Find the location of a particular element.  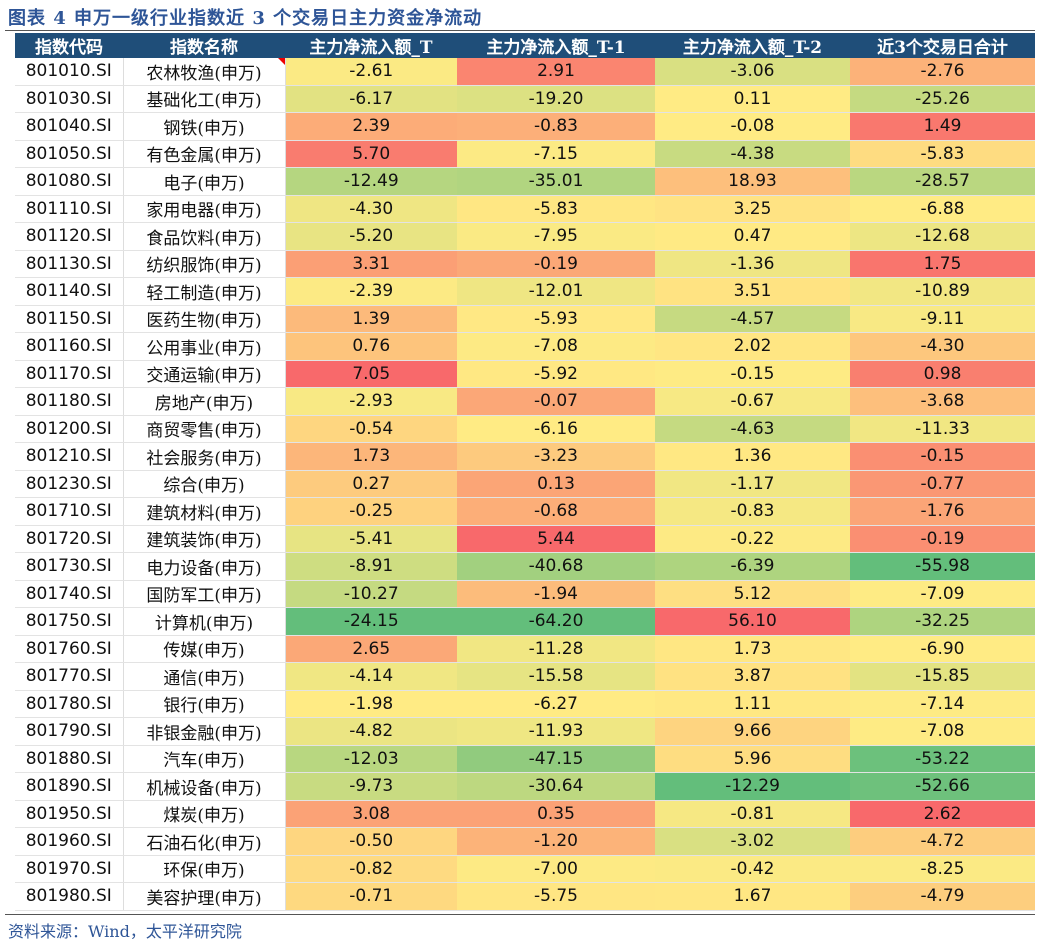

cell-text: -5.20 is located at coordinates (371, 236).